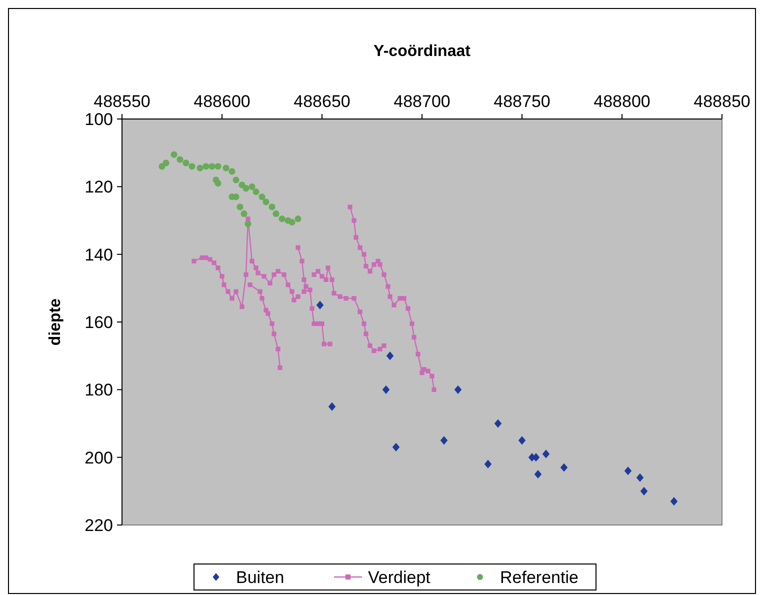  Describe the element at coordinates (98, 322) in the screenshot. I see `y-tick-label: 160` at that location.